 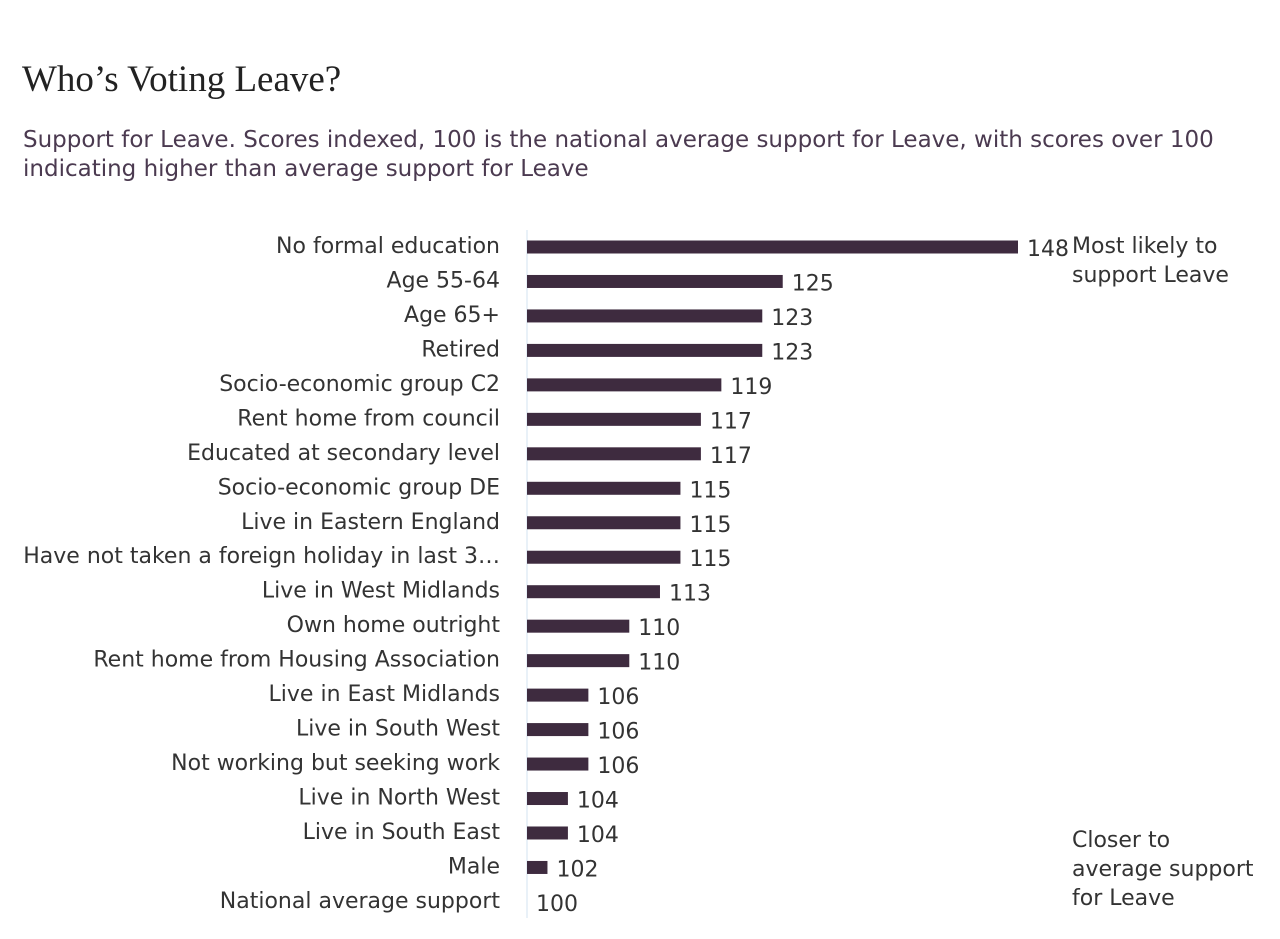 I want to click on category-label: Rent home from Housing Association, so click(x=296, y=660).